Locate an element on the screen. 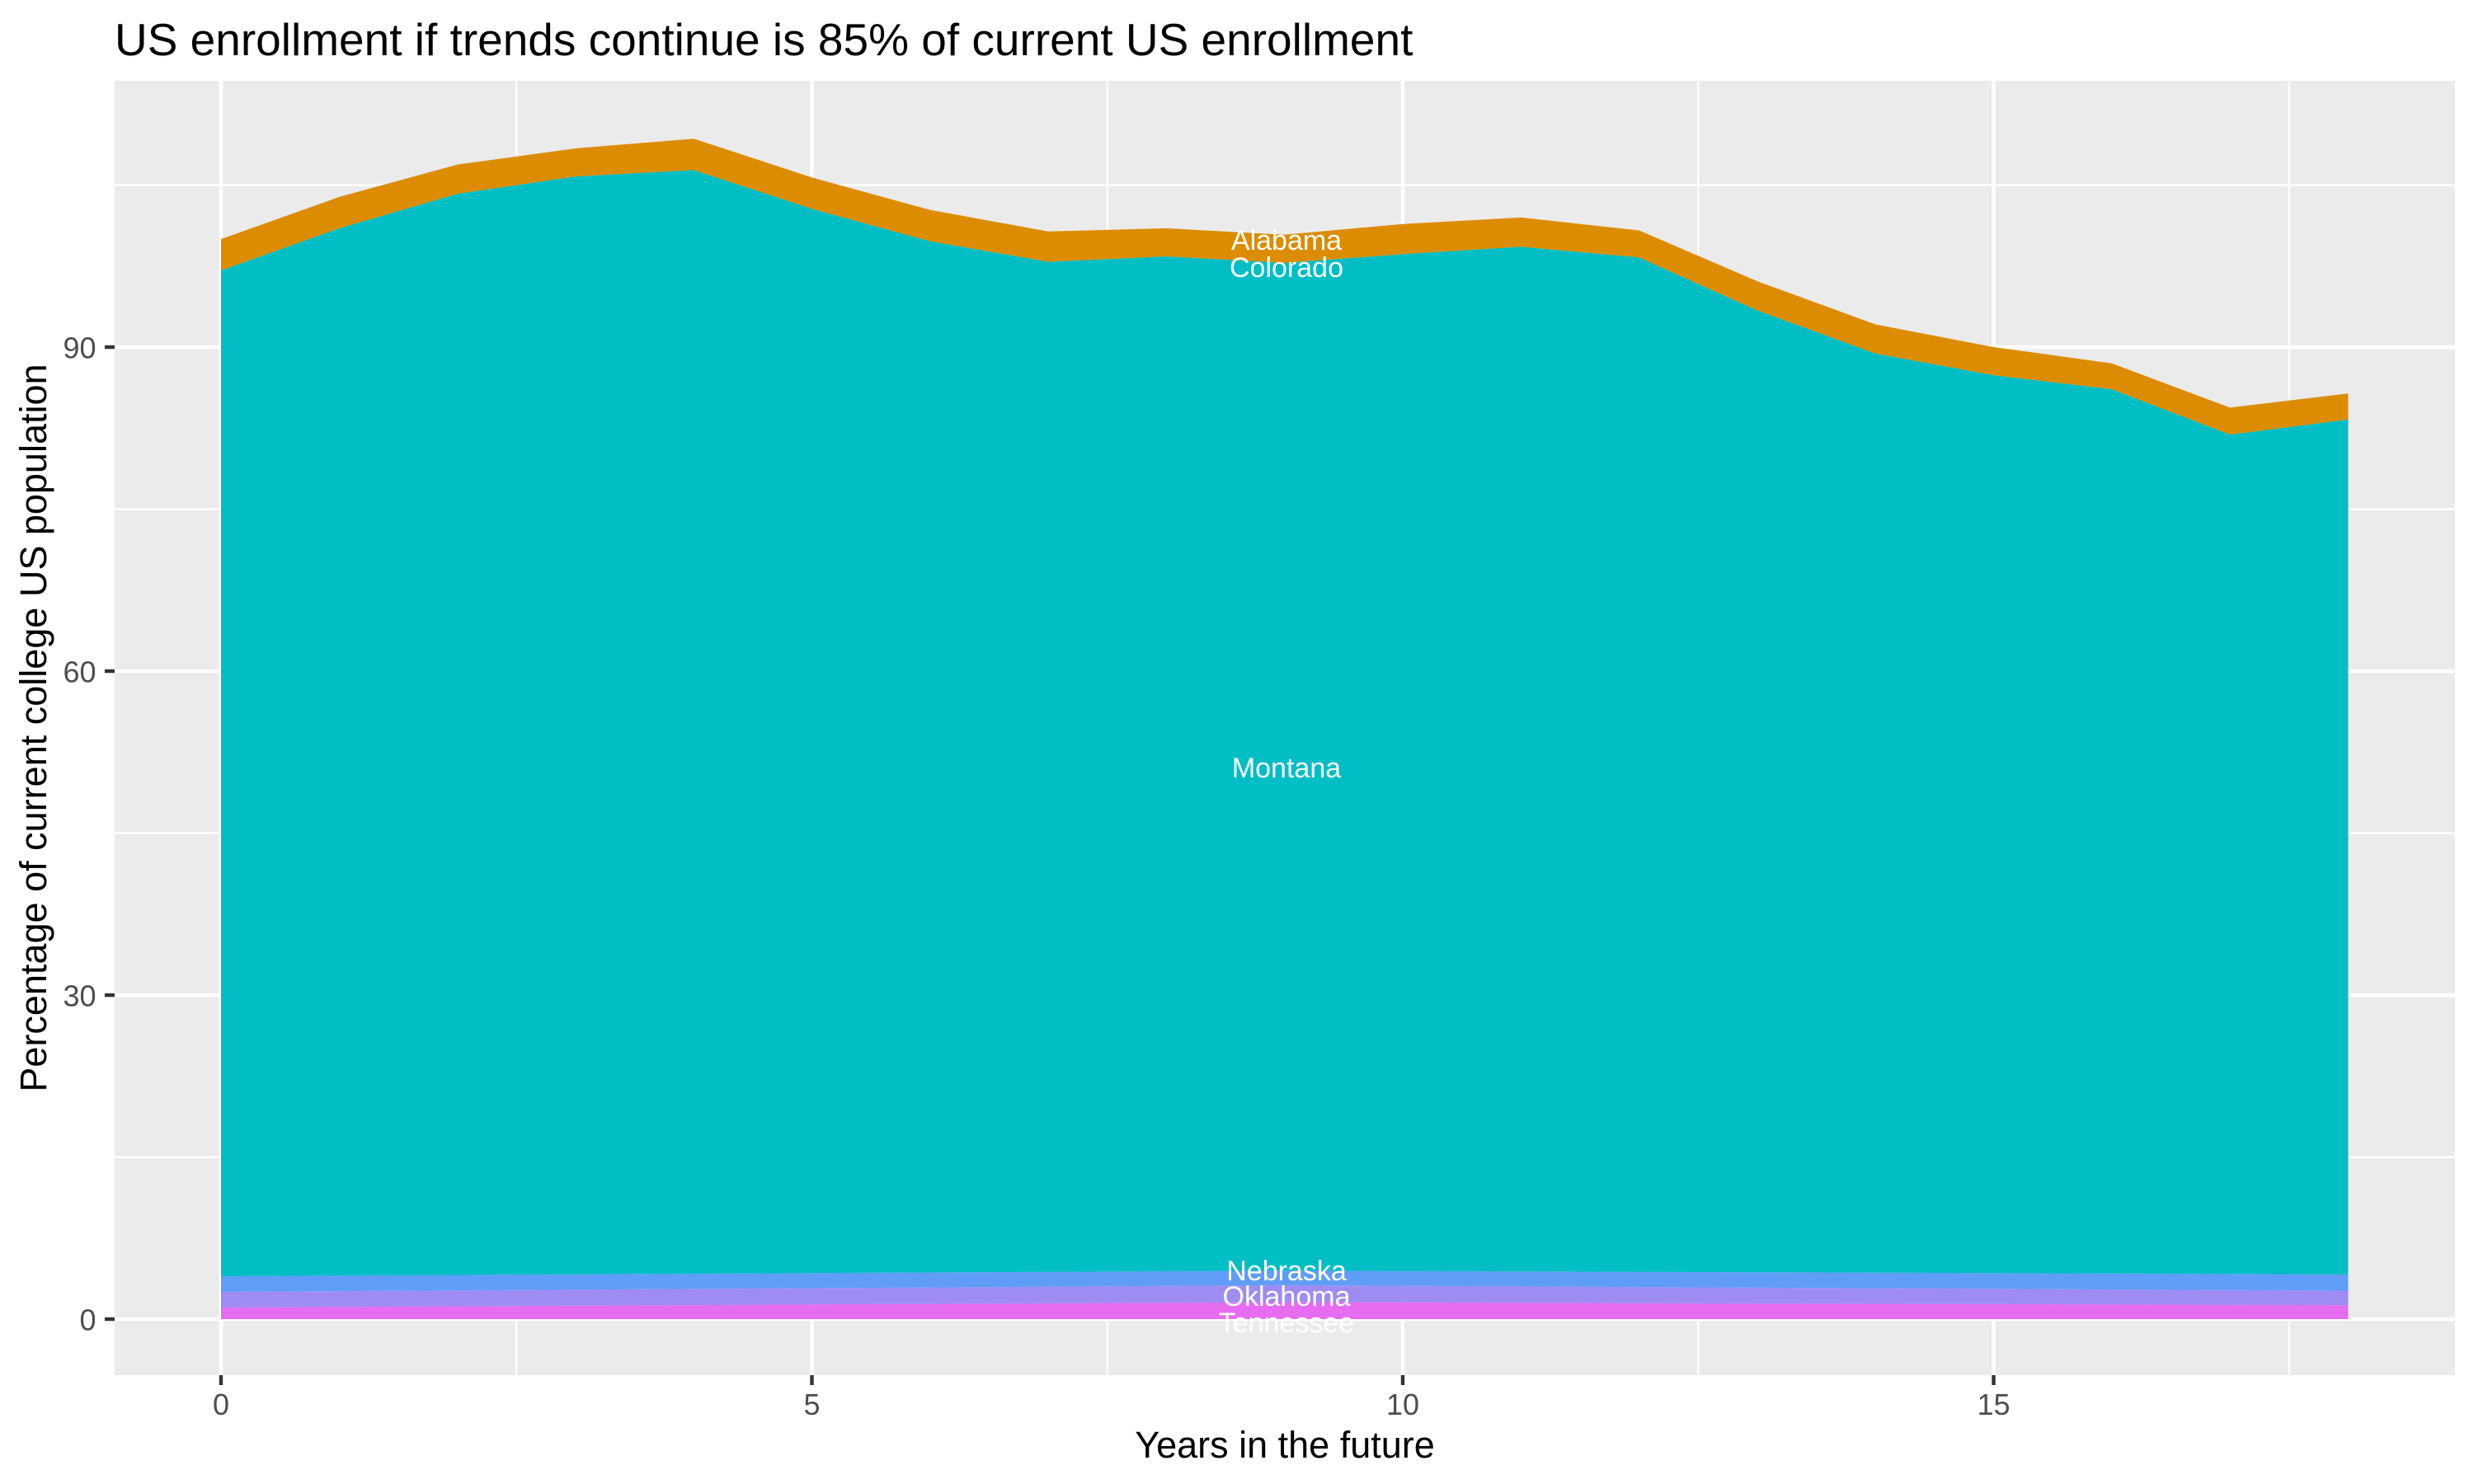 The image size is (2474, 1484). svg-text: 90 is located at coordinates (79, 347).